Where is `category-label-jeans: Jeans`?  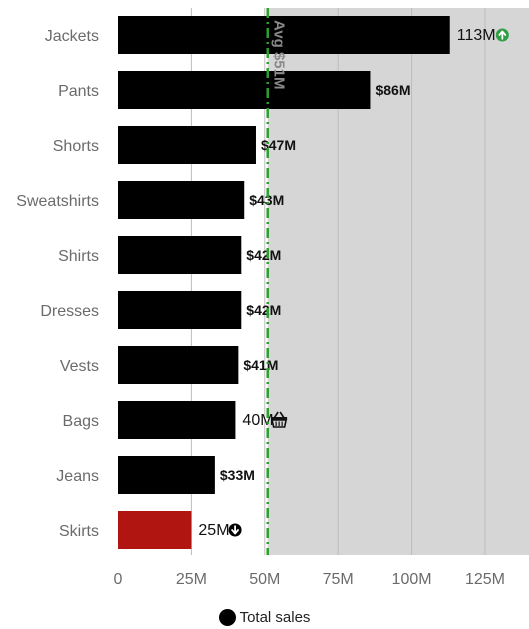
category-label-jeans: Jeans is located at coordinates (77, 476).